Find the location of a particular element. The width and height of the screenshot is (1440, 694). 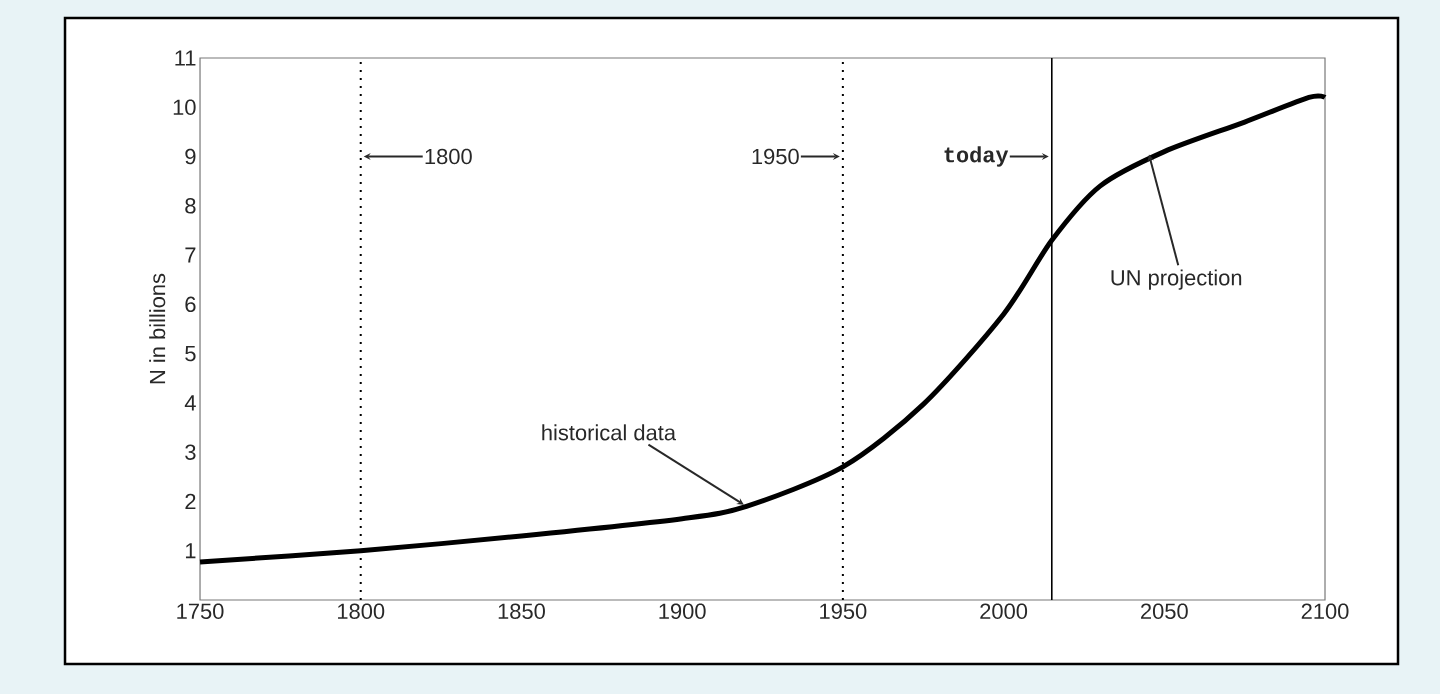

y-tick-label: 2 is located at coordinates (190, 501).